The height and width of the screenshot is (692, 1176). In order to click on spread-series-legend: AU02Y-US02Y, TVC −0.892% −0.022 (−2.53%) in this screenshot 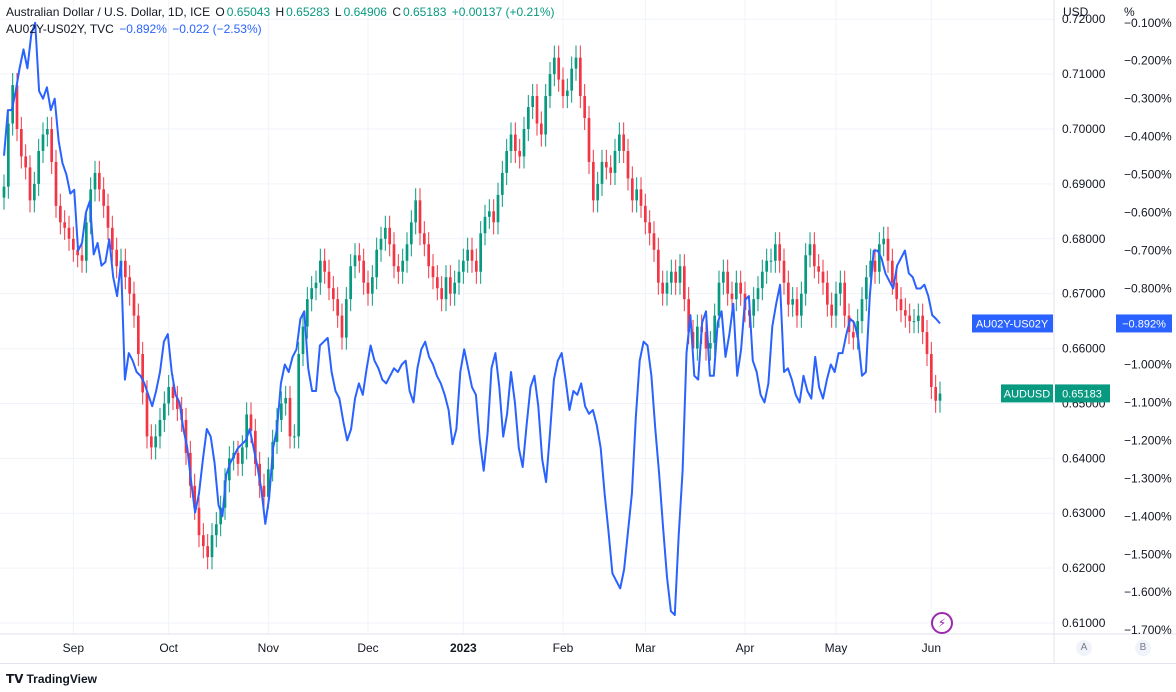, I will do `click(135, 29)`.